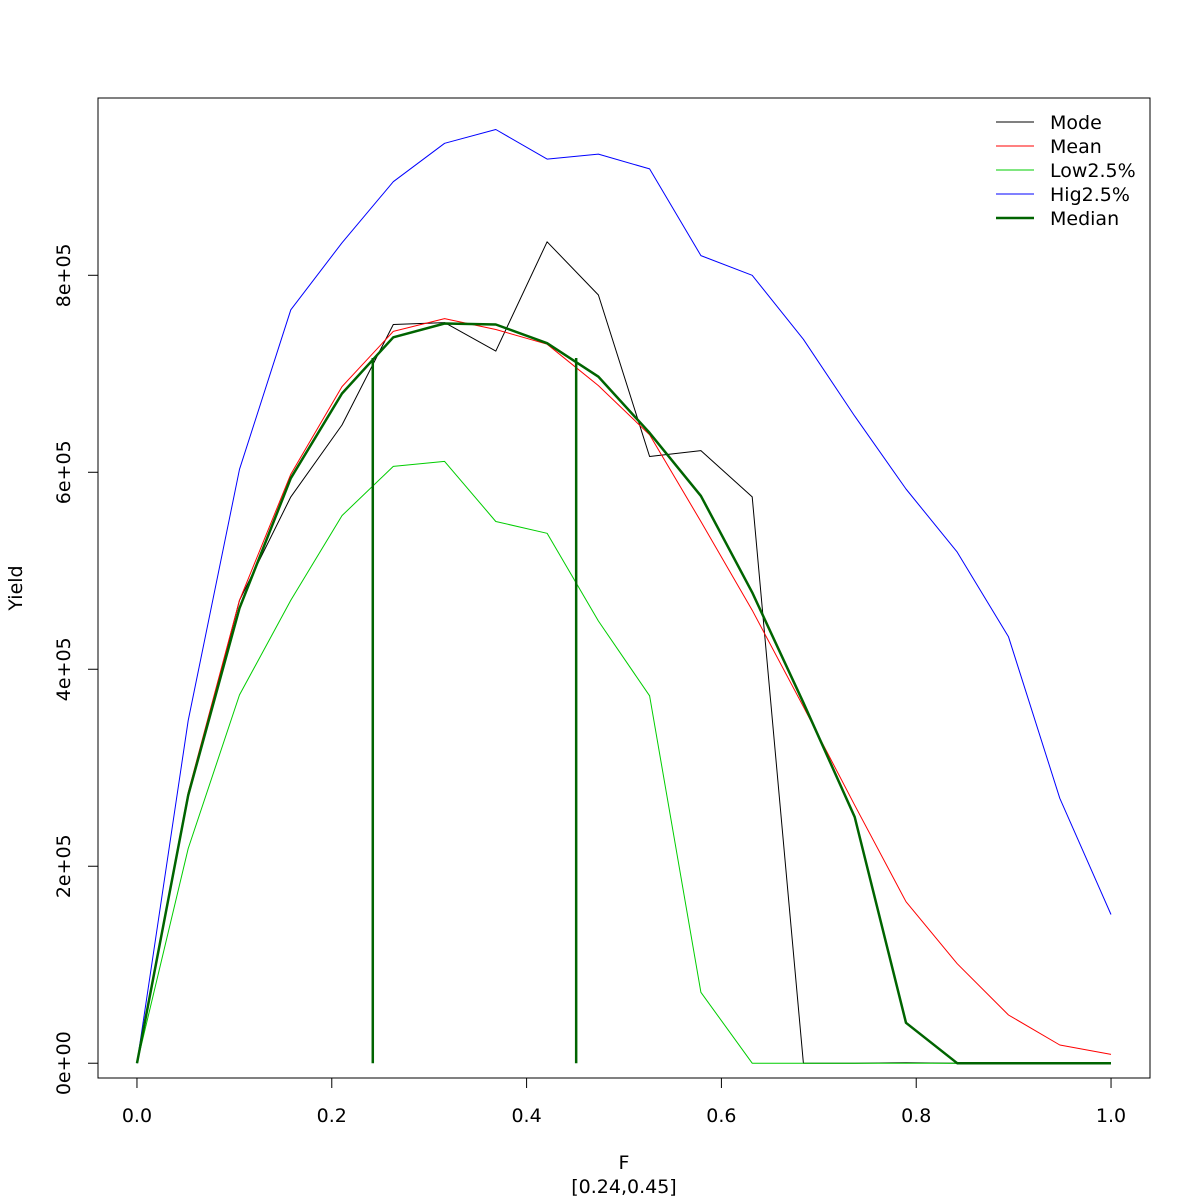 Image resolution: width=1200 pixels, height=1200 pixels. Describe the element at coordinates (916, 1116) in the screenshot. I see `x-tick-label: 0.8` at that location.